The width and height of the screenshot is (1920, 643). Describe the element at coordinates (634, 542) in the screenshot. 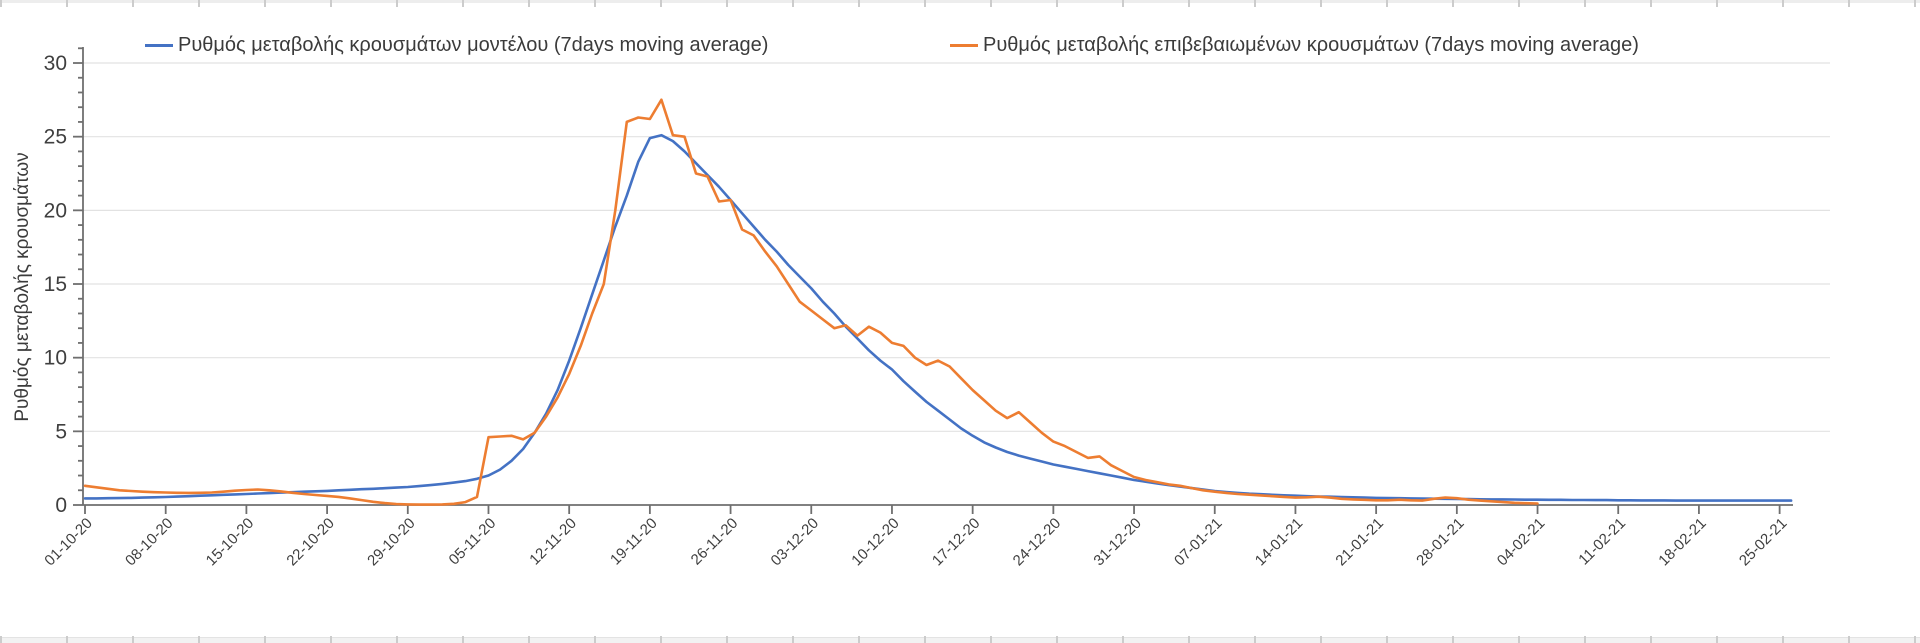

I see `svg-text: 19-11-20` at that location.